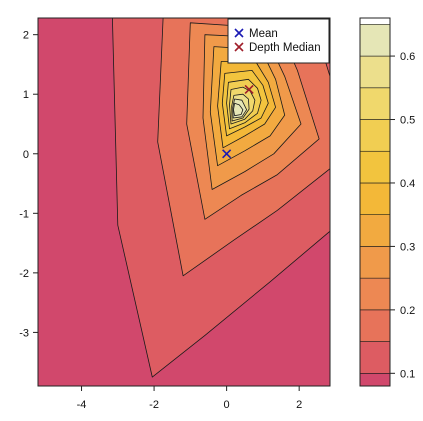  I want to click on legend: Mean Depth Median, so click(278, 41).